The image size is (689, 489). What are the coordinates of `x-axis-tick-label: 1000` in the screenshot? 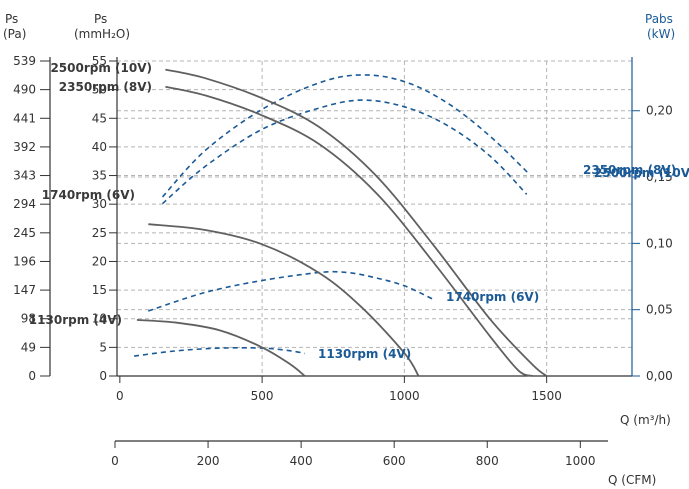 It's located at (404, 396).